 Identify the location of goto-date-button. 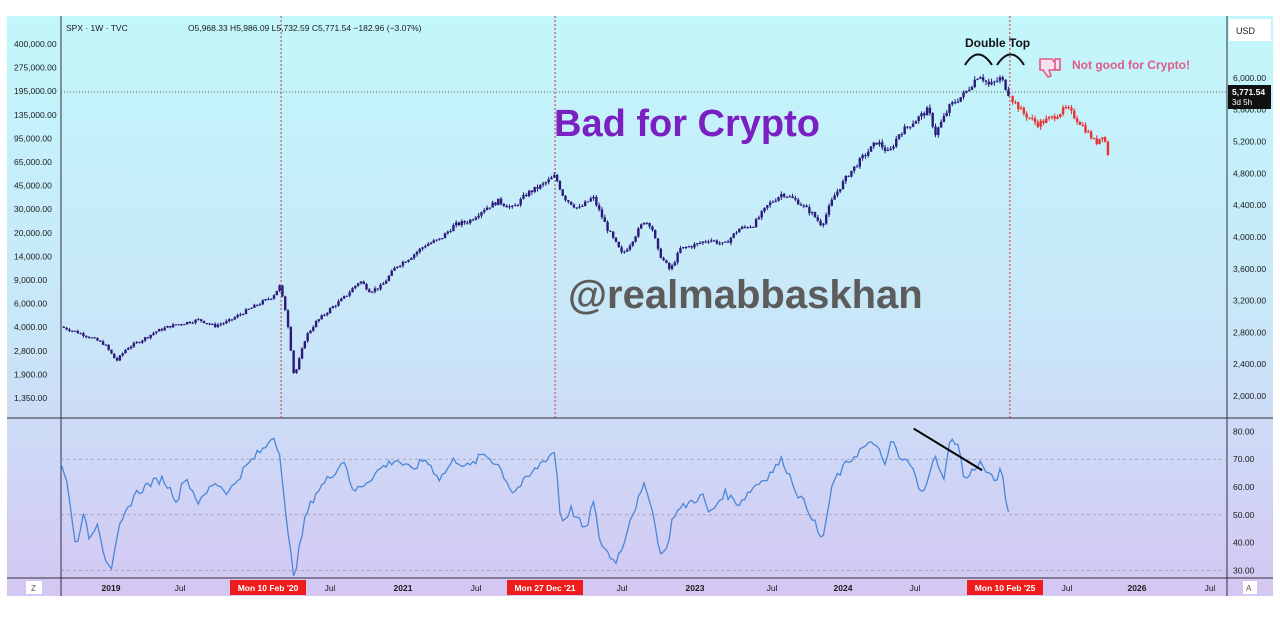
(34, 587).